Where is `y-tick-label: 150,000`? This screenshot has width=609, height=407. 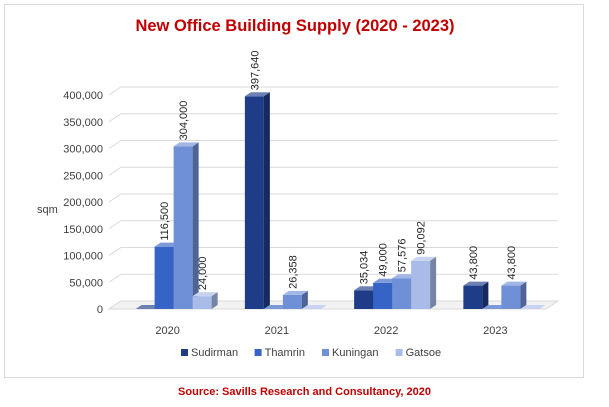 y-tick-label: 150,000 is located at coordinates (83, 230).